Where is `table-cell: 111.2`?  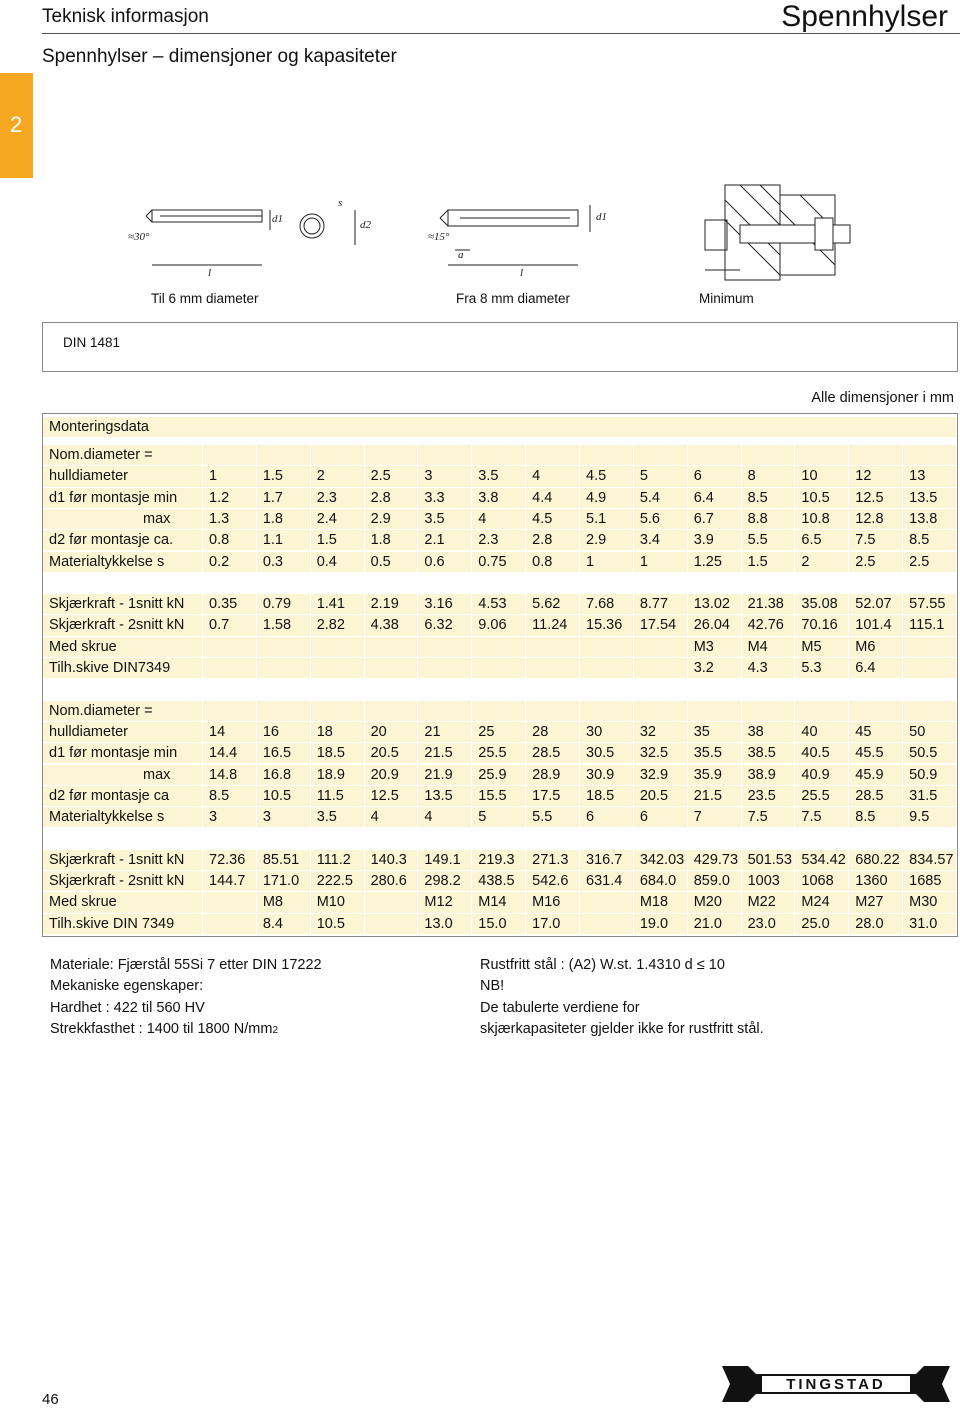
table-cell: 111.2 is located at coordinates (337, 860).